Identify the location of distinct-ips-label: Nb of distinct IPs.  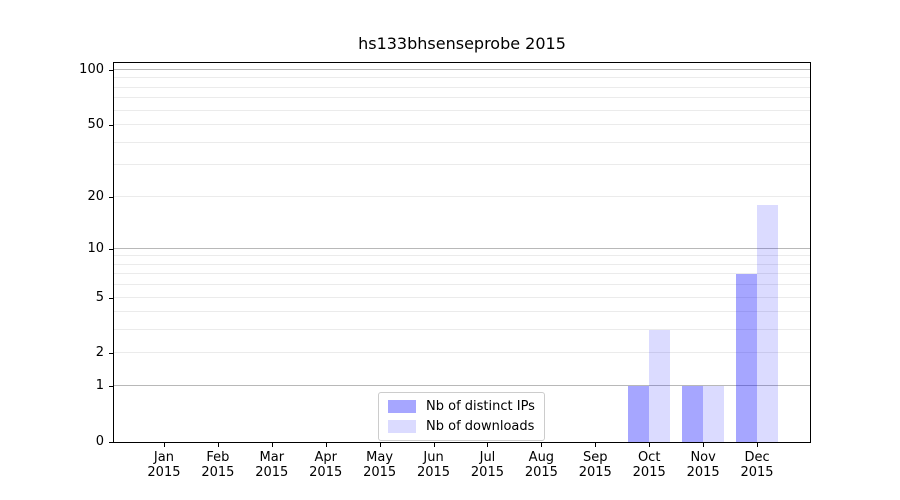
(480, 406).